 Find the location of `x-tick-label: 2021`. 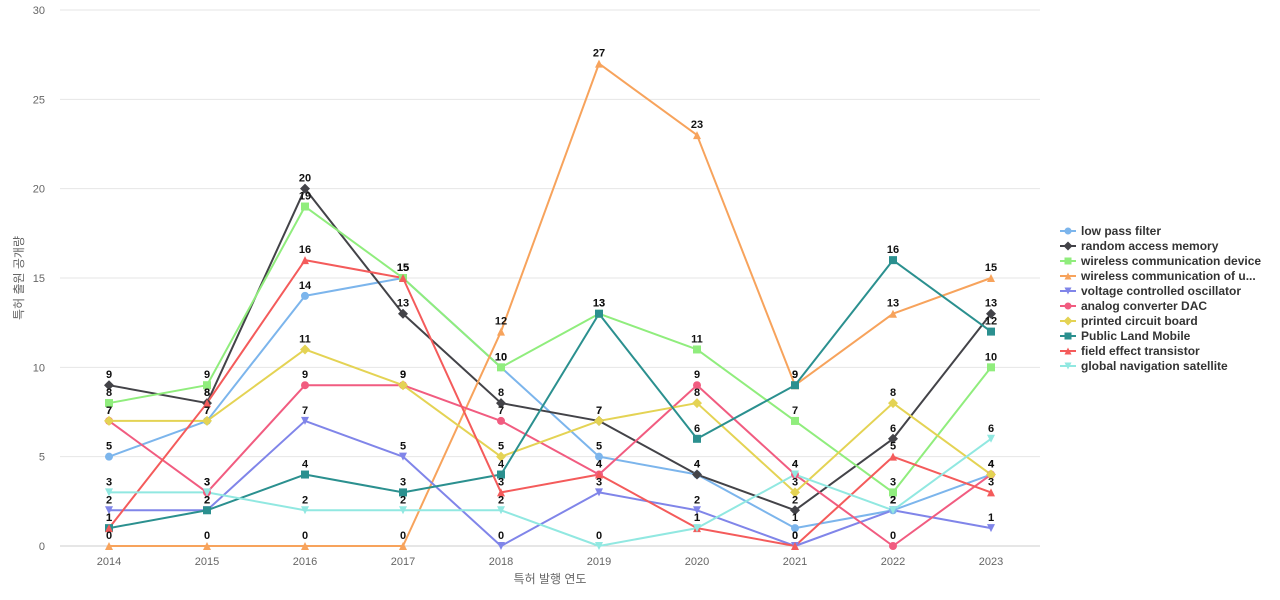

x-tick-label: 2021 is located at coordinates (795, 562).